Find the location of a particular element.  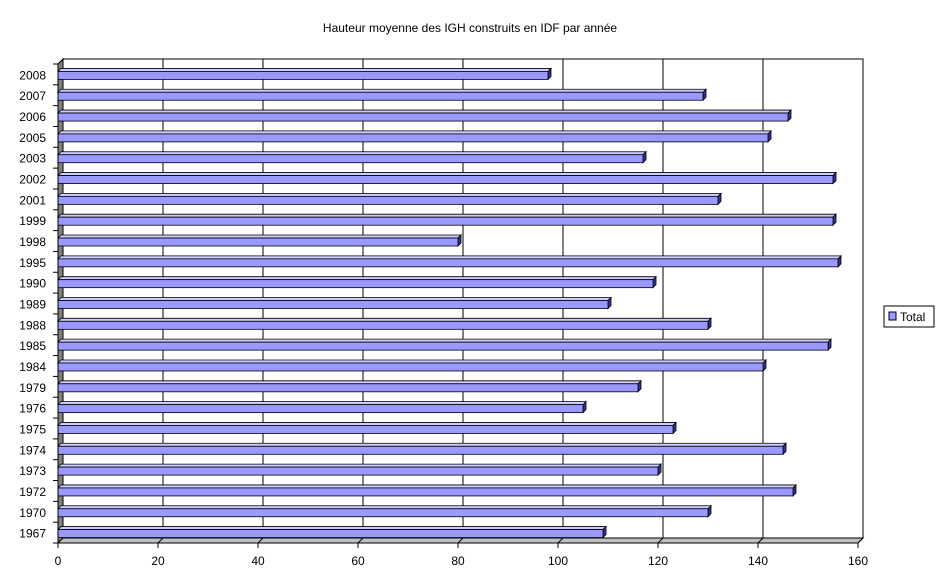

x-tick-label: 0 is located at coordinates (58, 561).